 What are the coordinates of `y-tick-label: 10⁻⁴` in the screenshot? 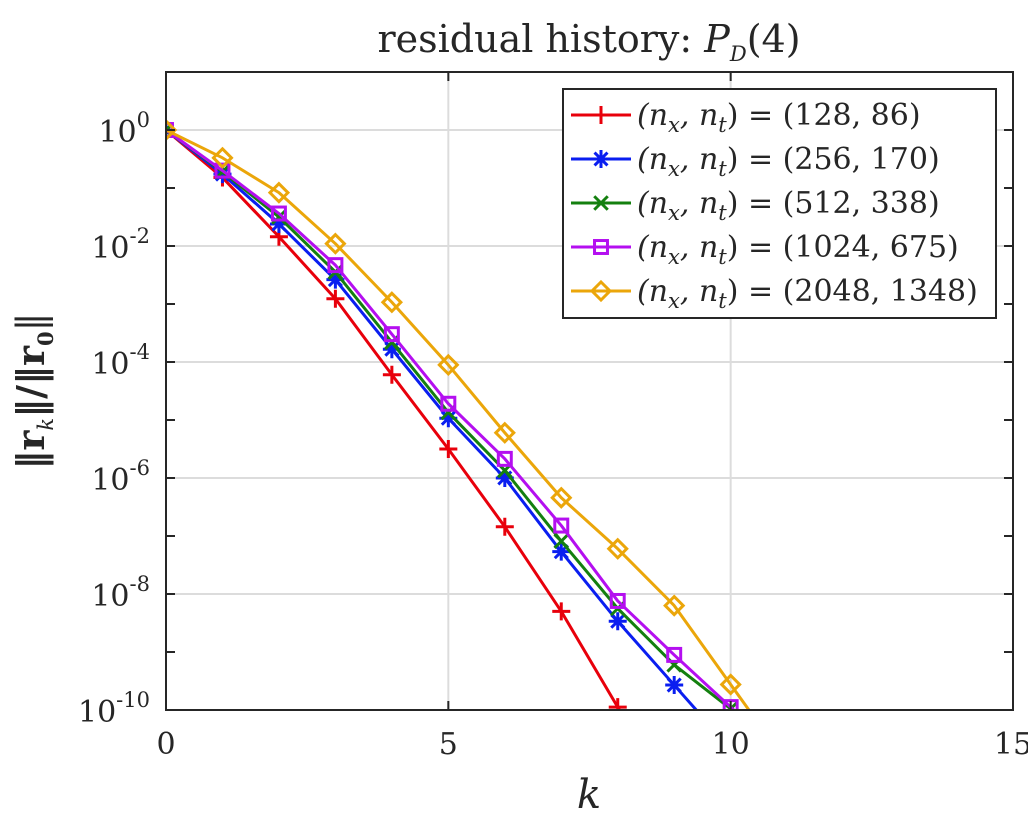 It's located at (120, 361).